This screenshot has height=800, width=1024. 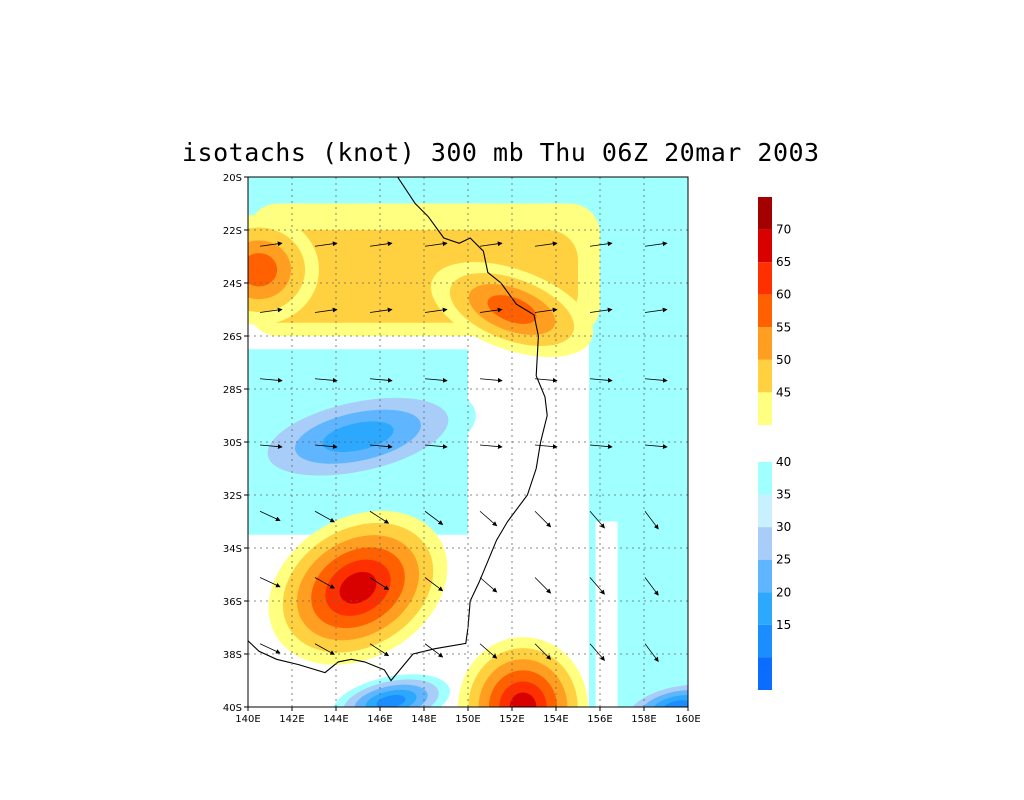 I want to click on x-tick-label: 156E, so click(x=599, y=719).